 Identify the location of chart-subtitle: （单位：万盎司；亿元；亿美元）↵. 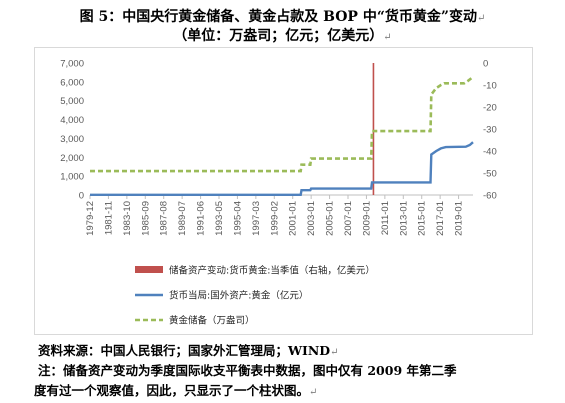
(282, 36).